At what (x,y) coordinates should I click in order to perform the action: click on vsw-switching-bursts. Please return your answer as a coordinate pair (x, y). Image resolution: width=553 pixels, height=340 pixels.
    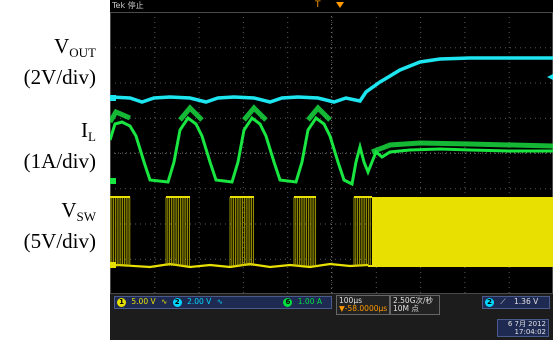
    Looking at the image, I should click on (241, 231).